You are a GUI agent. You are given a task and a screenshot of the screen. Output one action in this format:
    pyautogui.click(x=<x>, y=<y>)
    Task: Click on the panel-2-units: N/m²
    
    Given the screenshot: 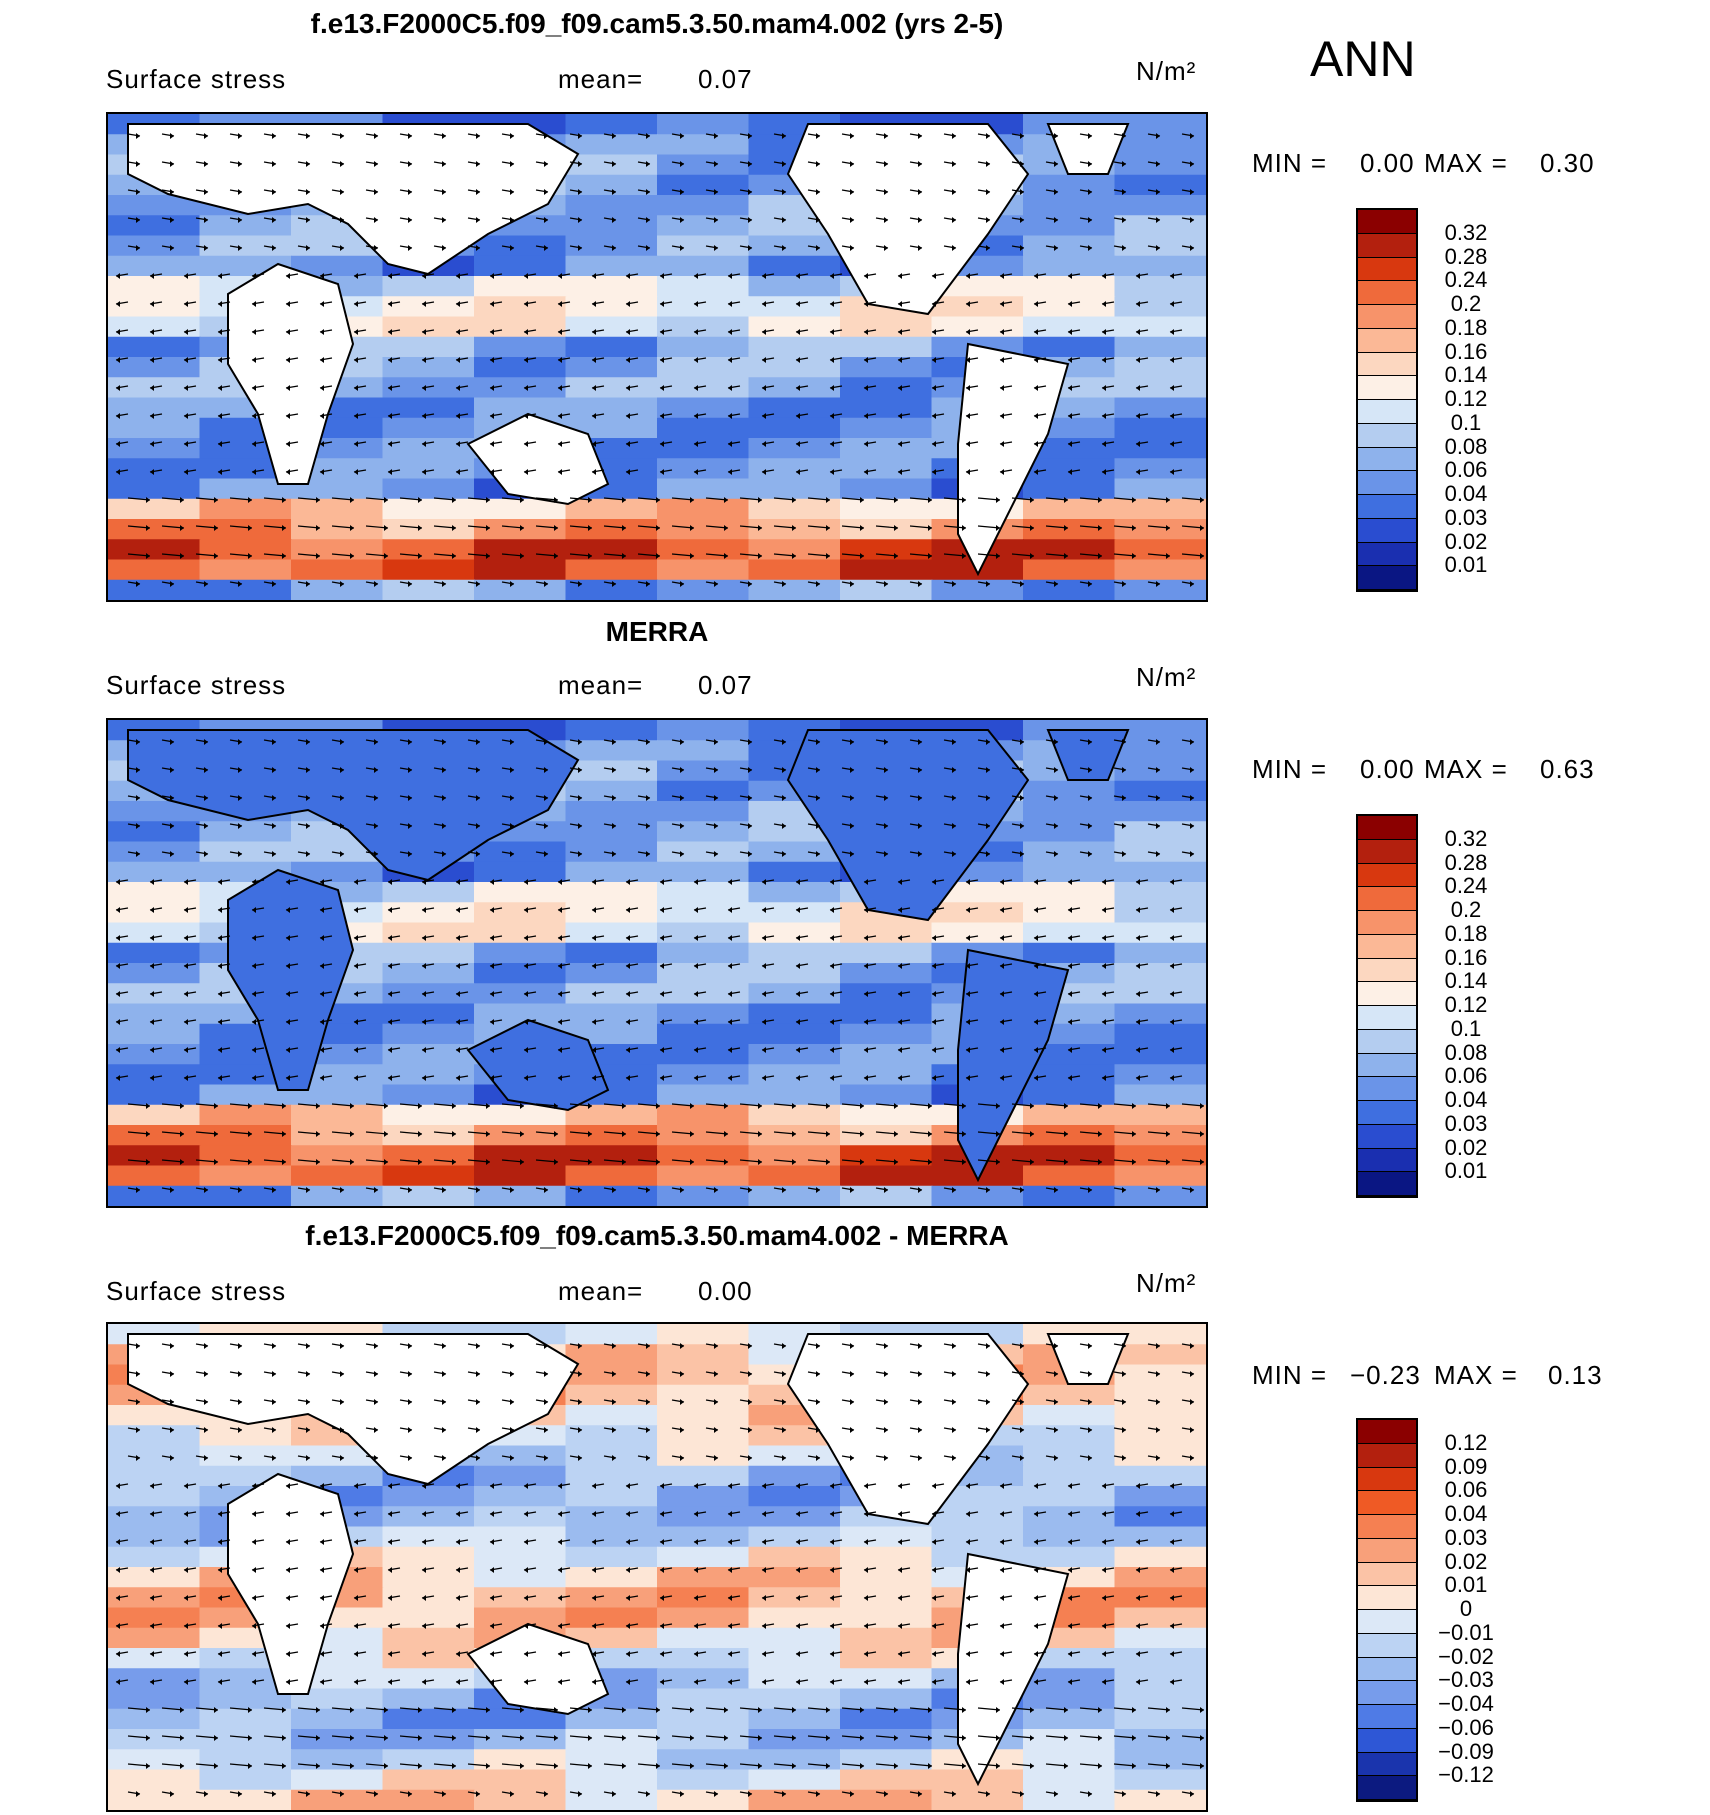 What is the action you would take?
    pyautogui.click(x=1166, y=677)
    